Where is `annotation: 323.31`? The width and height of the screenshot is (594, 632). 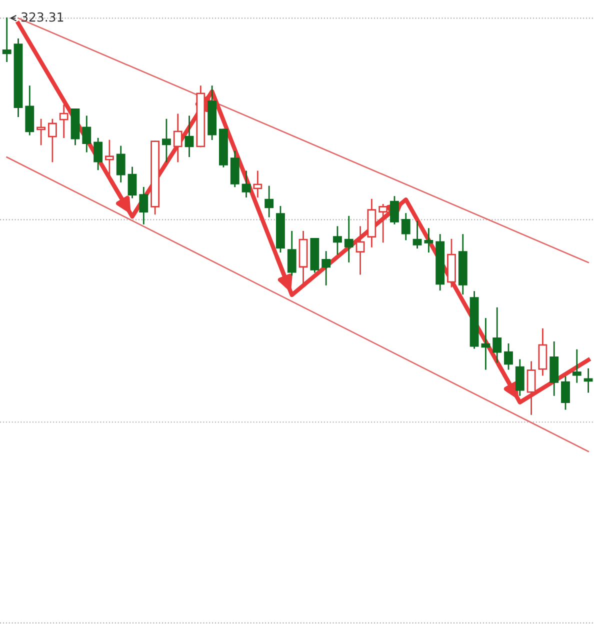
annotation: 323.31 is located at coordinates (42, 17).